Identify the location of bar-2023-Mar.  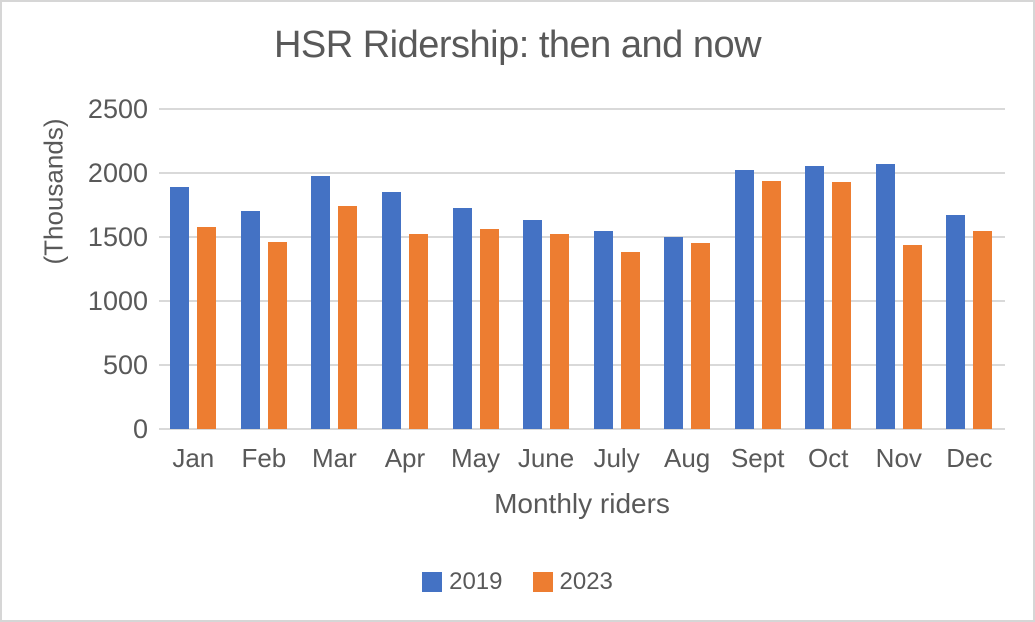
(348, 317).